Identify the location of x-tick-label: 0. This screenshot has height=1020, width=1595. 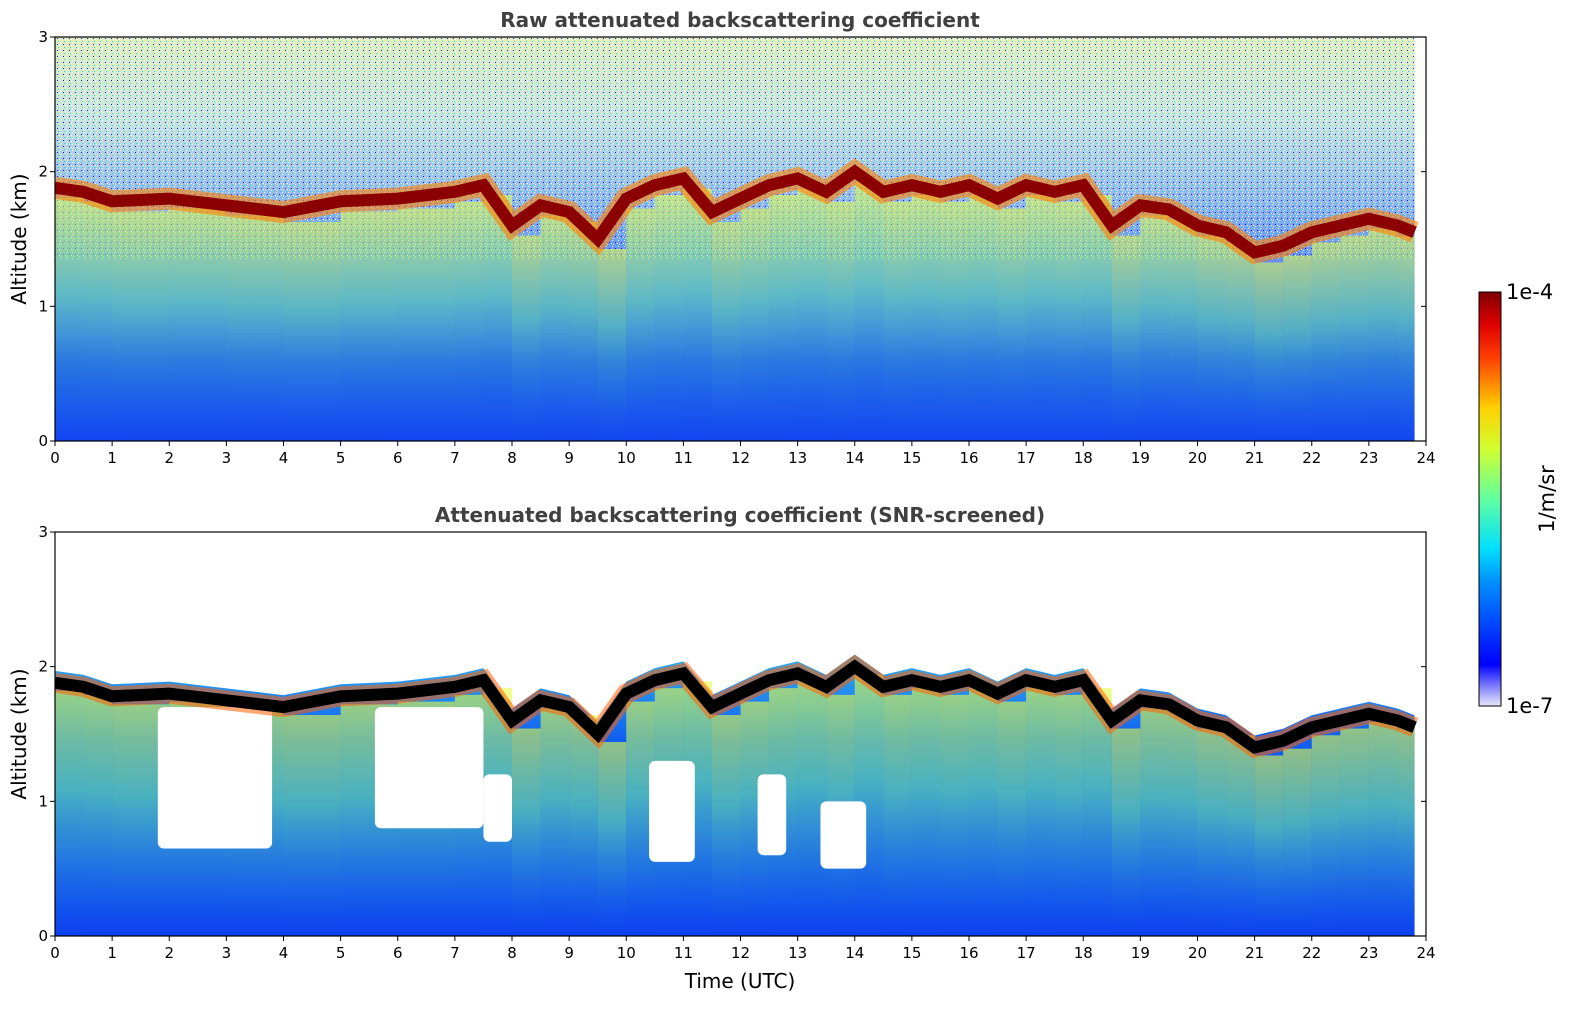
(55, 458).